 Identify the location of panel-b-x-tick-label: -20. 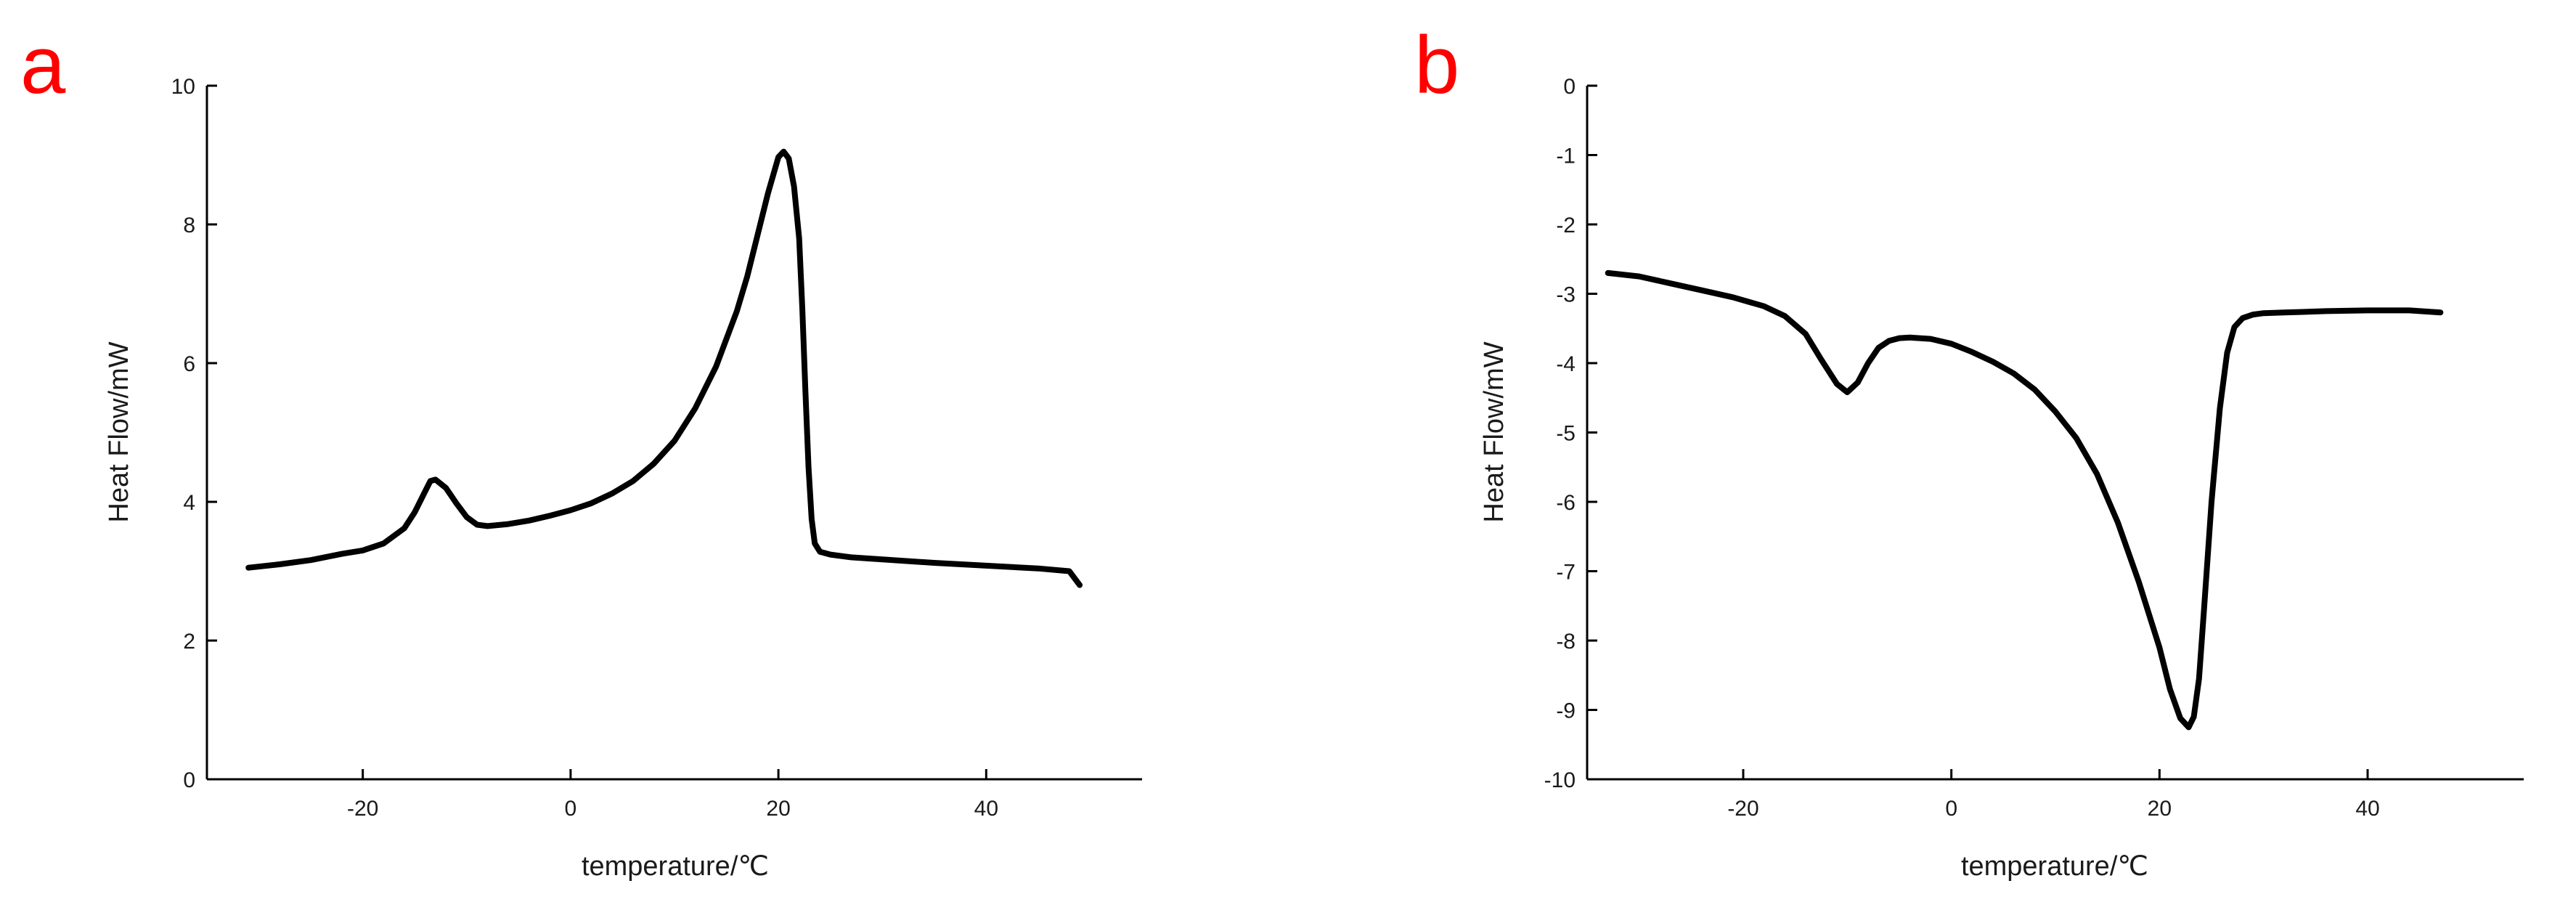
(1742, 809).